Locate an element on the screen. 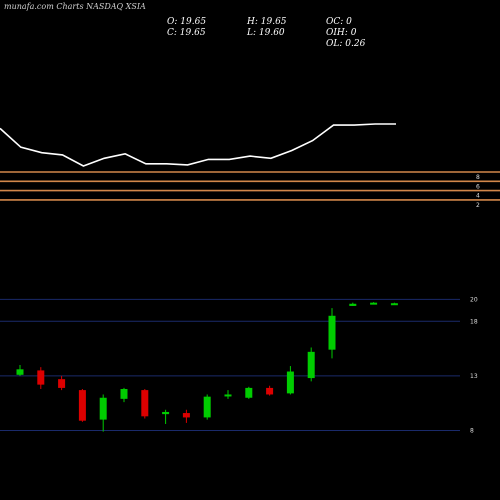  open-readout: O: 19.65 is located at coordinates (186, 22).